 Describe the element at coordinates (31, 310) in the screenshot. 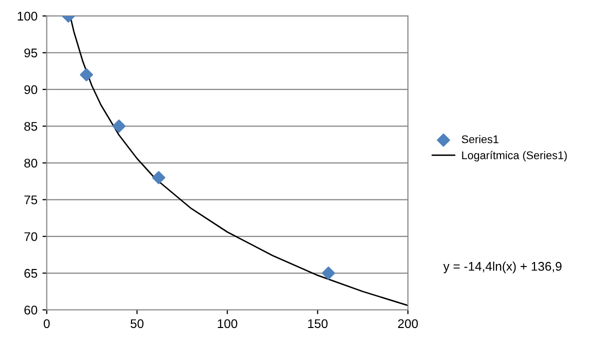

I see `y-tick-label: 60` at that location.